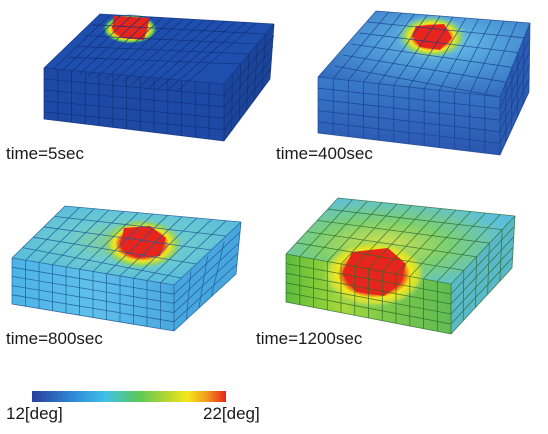  Describe the element at coordinates (309, 338) in the screenshot. I see `panel-caption-t1200: time=1200sec` at that location.